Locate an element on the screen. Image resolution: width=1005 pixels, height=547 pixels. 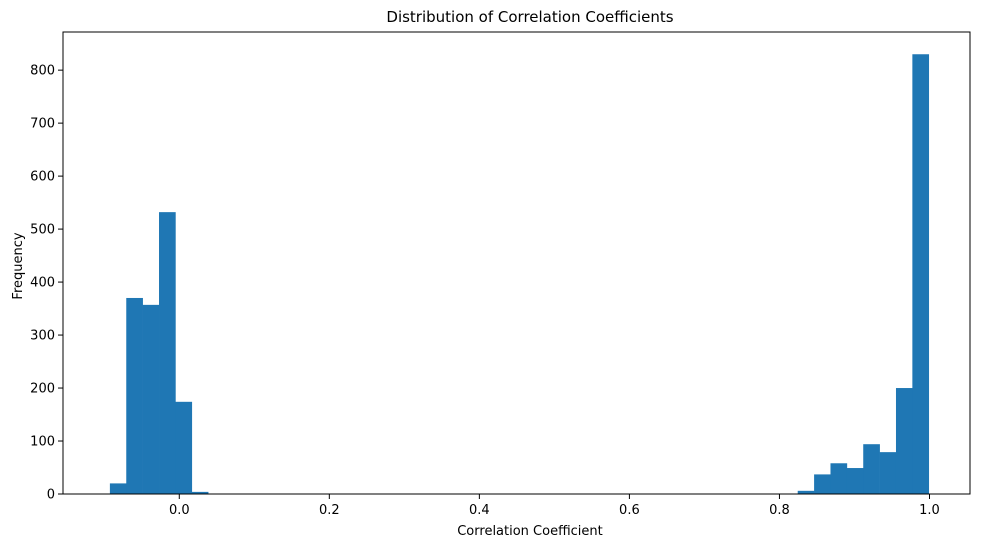
y-tick-label: 600 is located at coordinates (42, 177).